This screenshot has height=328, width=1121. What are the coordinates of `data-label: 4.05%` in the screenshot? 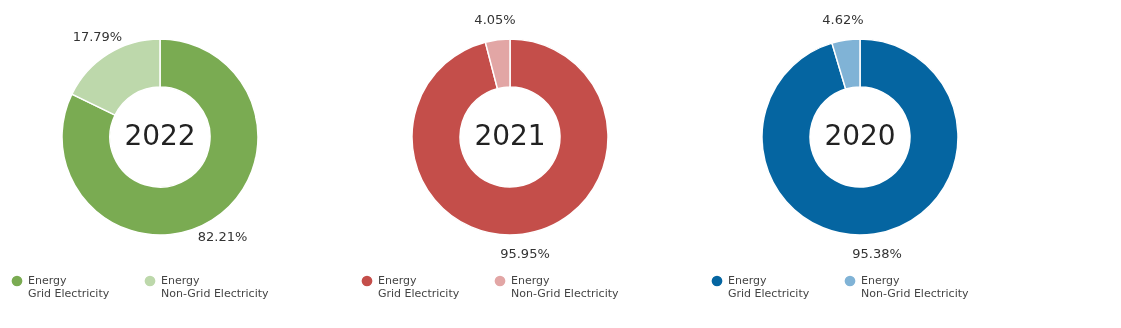 It's located at (495, 19).